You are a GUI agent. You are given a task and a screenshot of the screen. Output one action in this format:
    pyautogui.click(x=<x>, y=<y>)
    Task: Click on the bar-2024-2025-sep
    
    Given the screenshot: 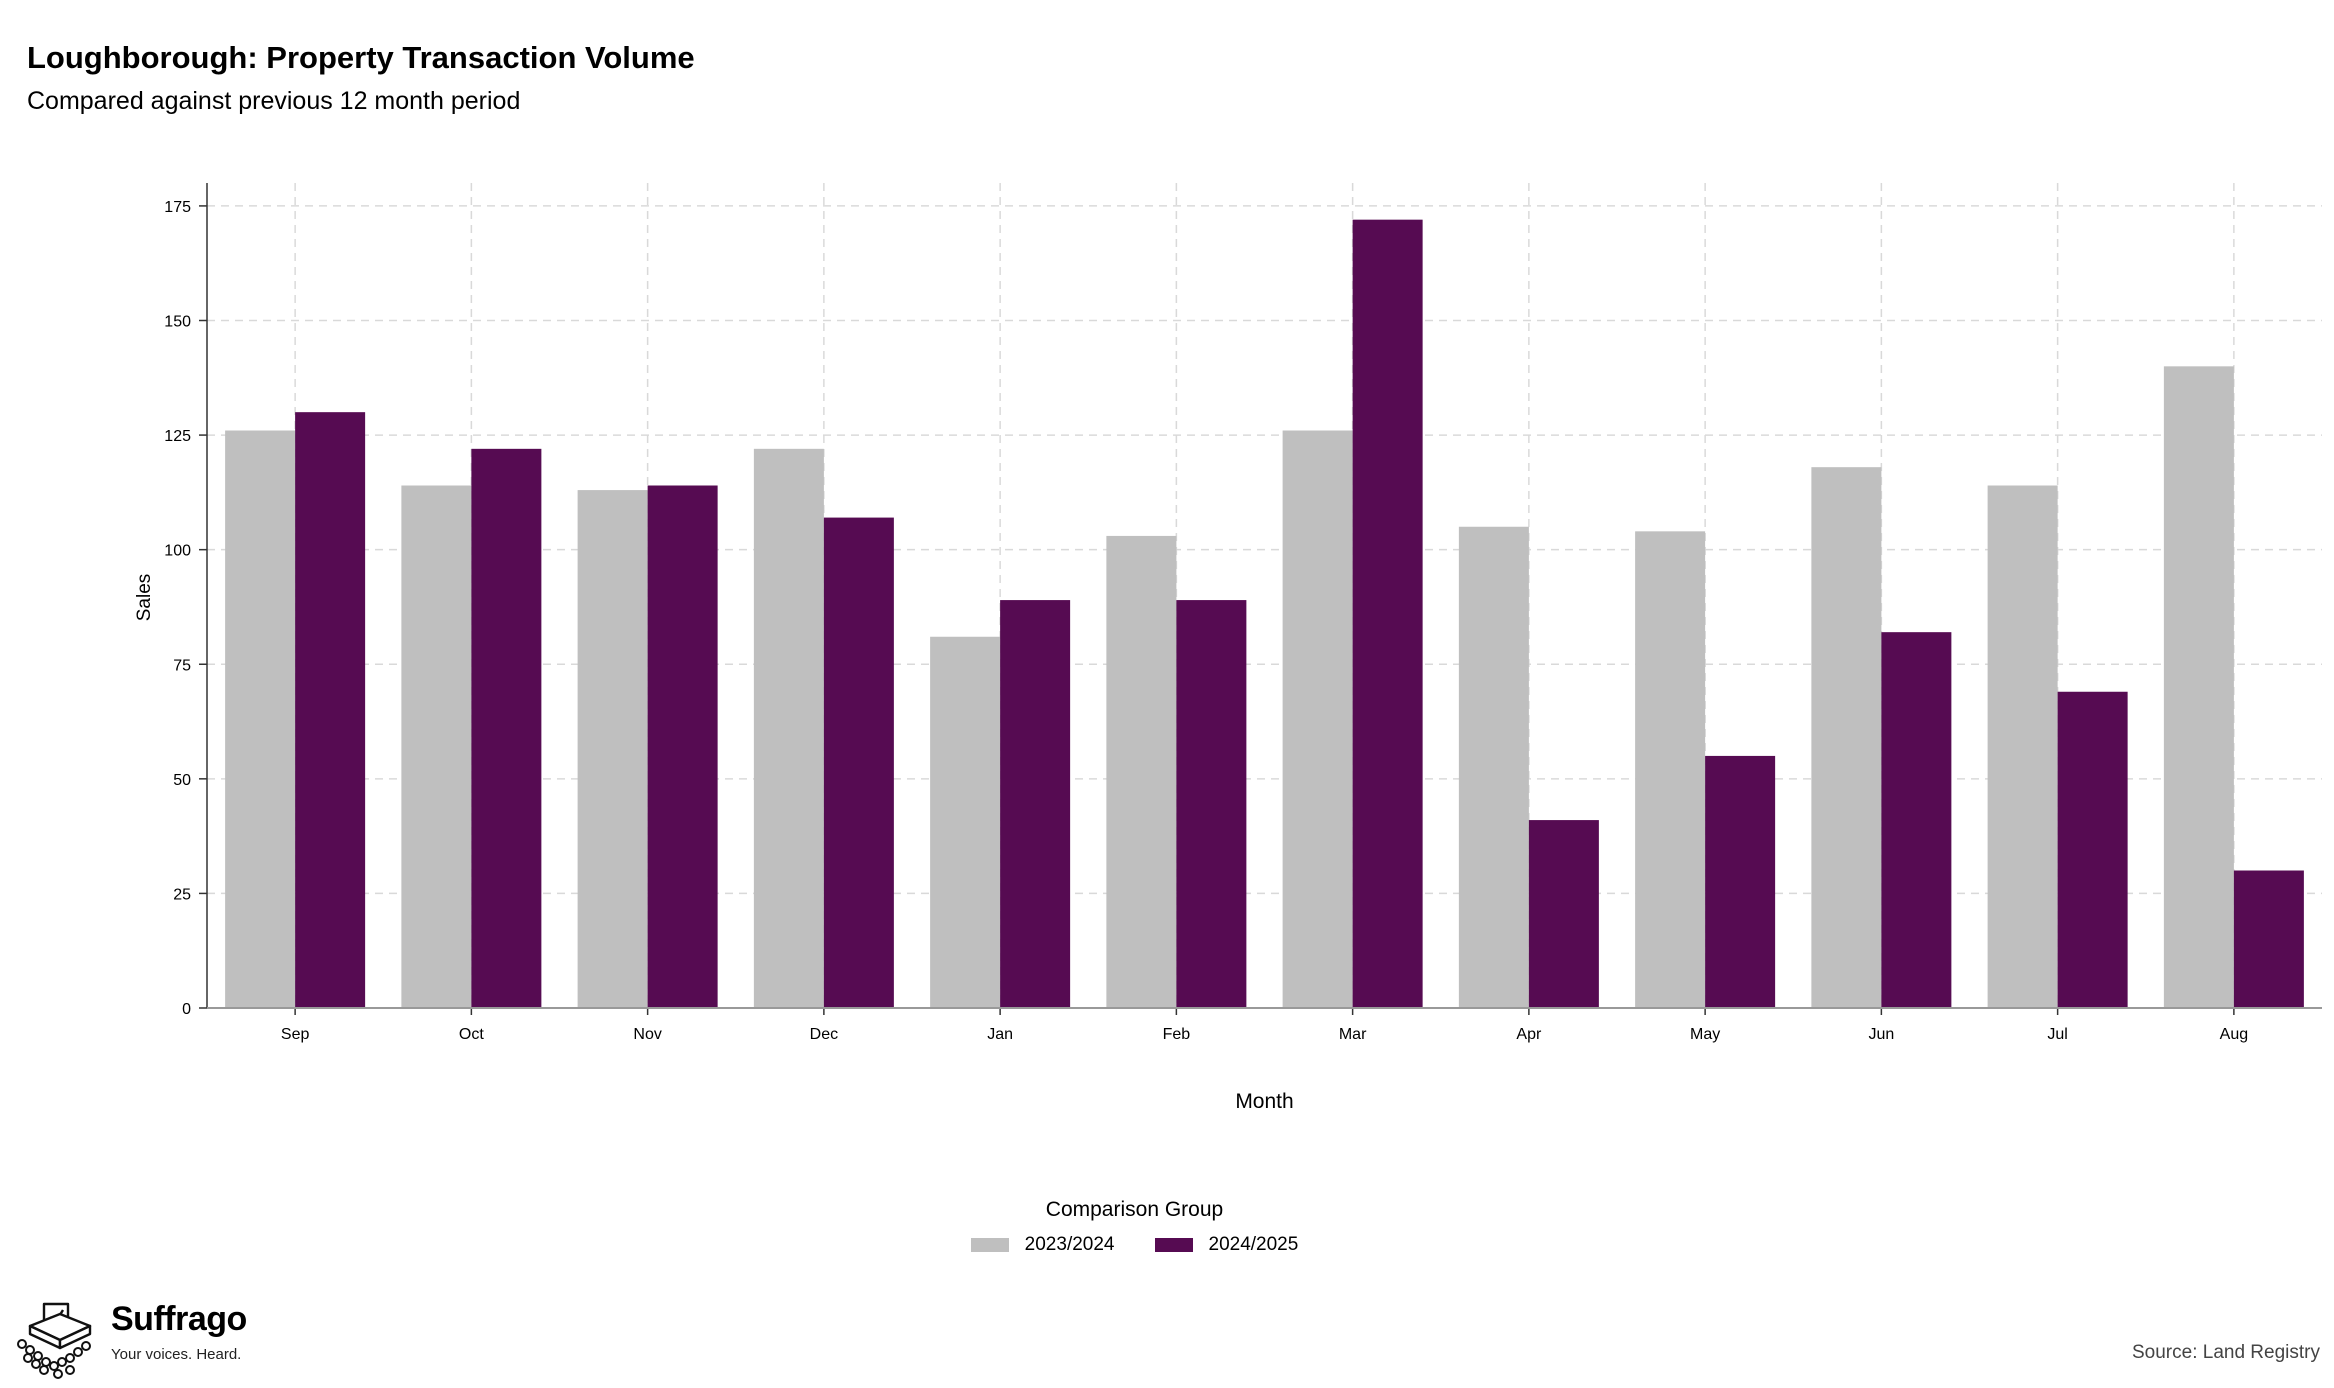 What is the action you would take?
    pyautogui.click(x=330, y=710)
    